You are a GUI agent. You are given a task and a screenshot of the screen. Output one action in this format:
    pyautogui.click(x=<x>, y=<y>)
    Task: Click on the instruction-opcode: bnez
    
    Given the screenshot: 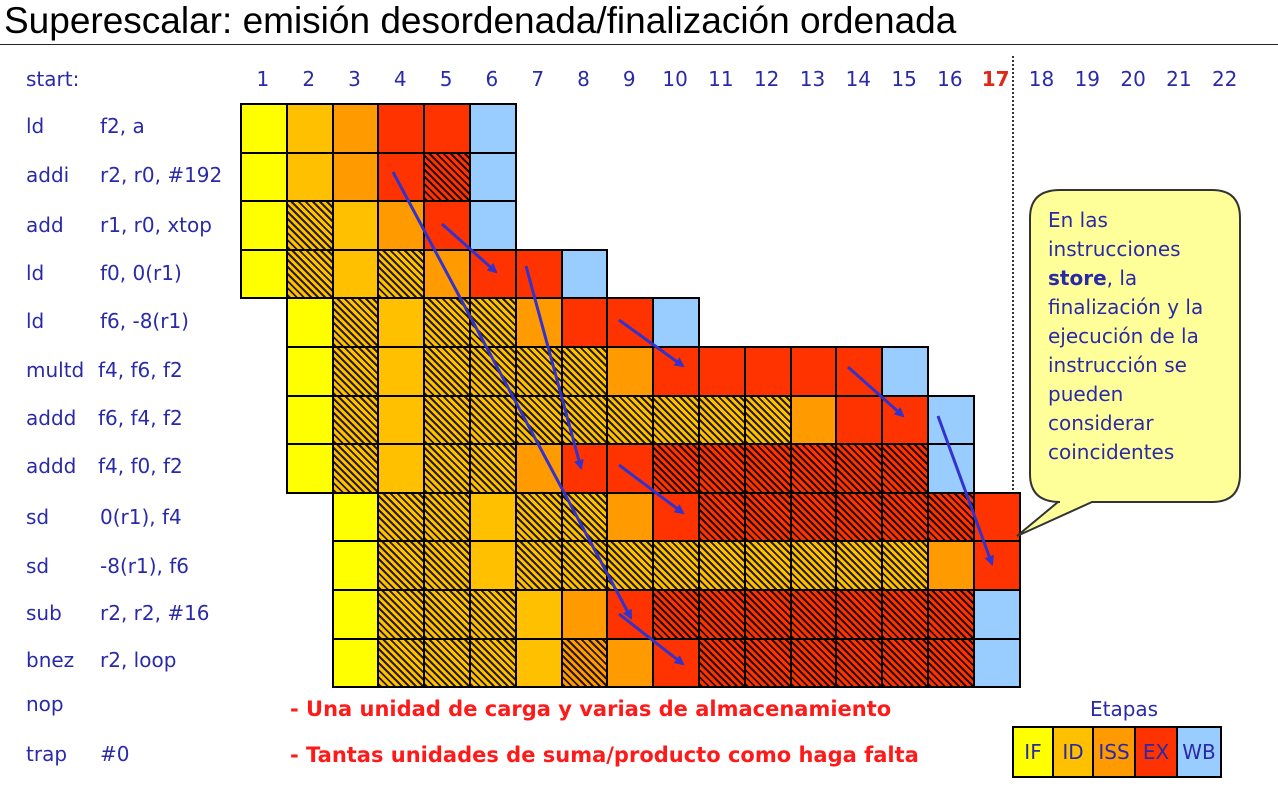 What is the action you would take?
    pyautogui.click(x=50, y=660)
    